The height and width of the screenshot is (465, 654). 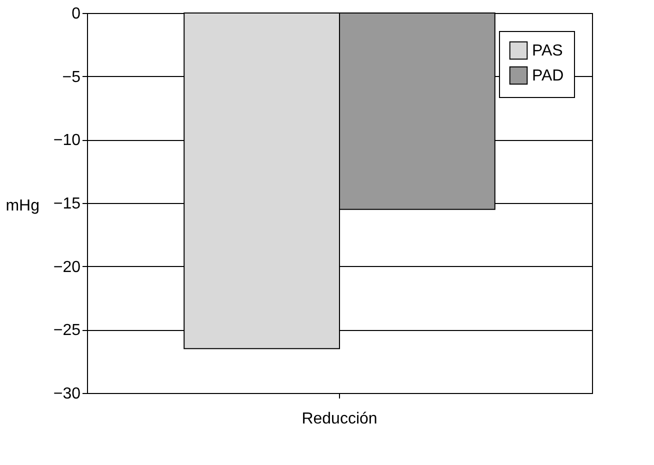 What do you see at coordinates (67, 267) in the screenshot?
I see `y-tick-label: −20` at bounding box center [67, 267].